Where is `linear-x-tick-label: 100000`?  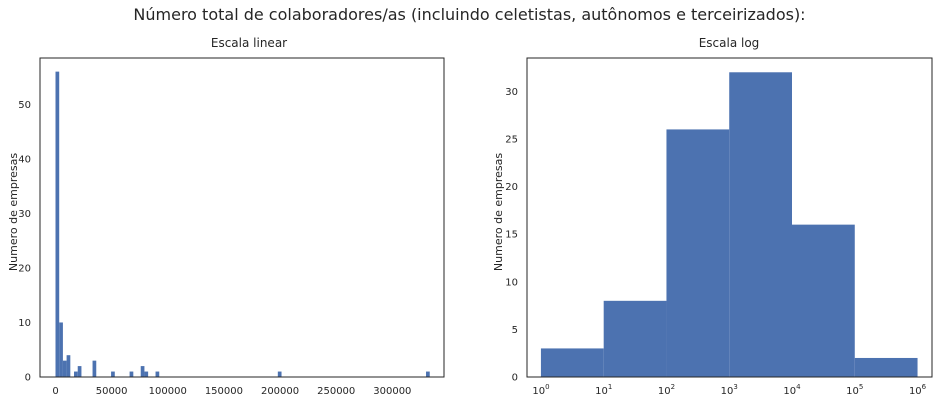 linear-x-tick-label: 100000 is located at coordinates (168, 391).